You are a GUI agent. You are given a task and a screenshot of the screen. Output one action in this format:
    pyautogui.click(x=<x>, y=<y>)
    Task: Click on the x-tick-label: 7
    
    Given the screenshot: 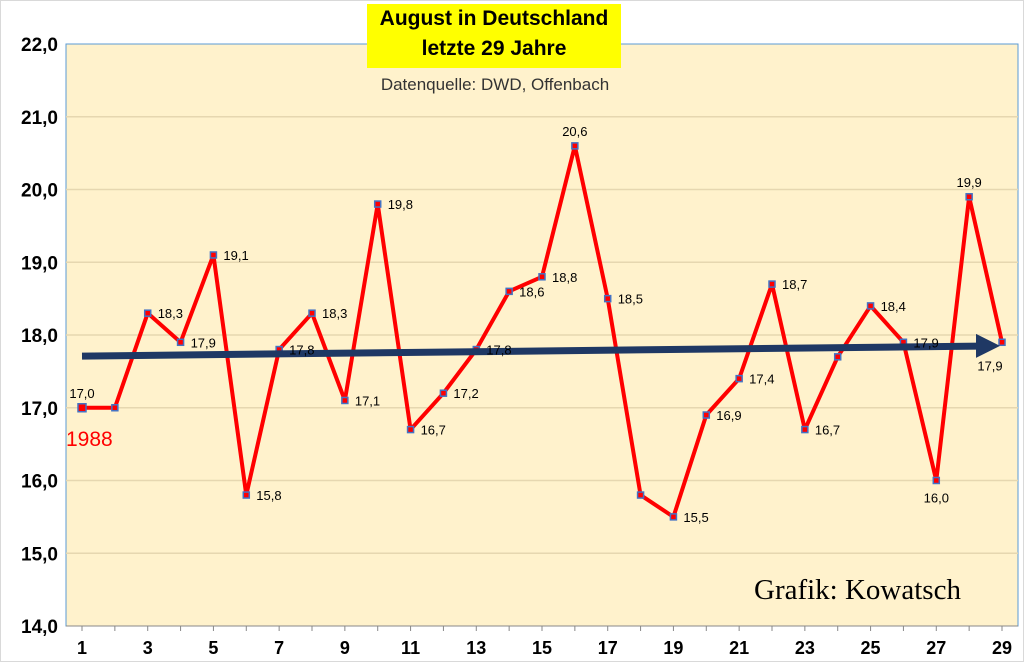 What is the action you would take?
    pyautogui.click(x=279, y=648)
    